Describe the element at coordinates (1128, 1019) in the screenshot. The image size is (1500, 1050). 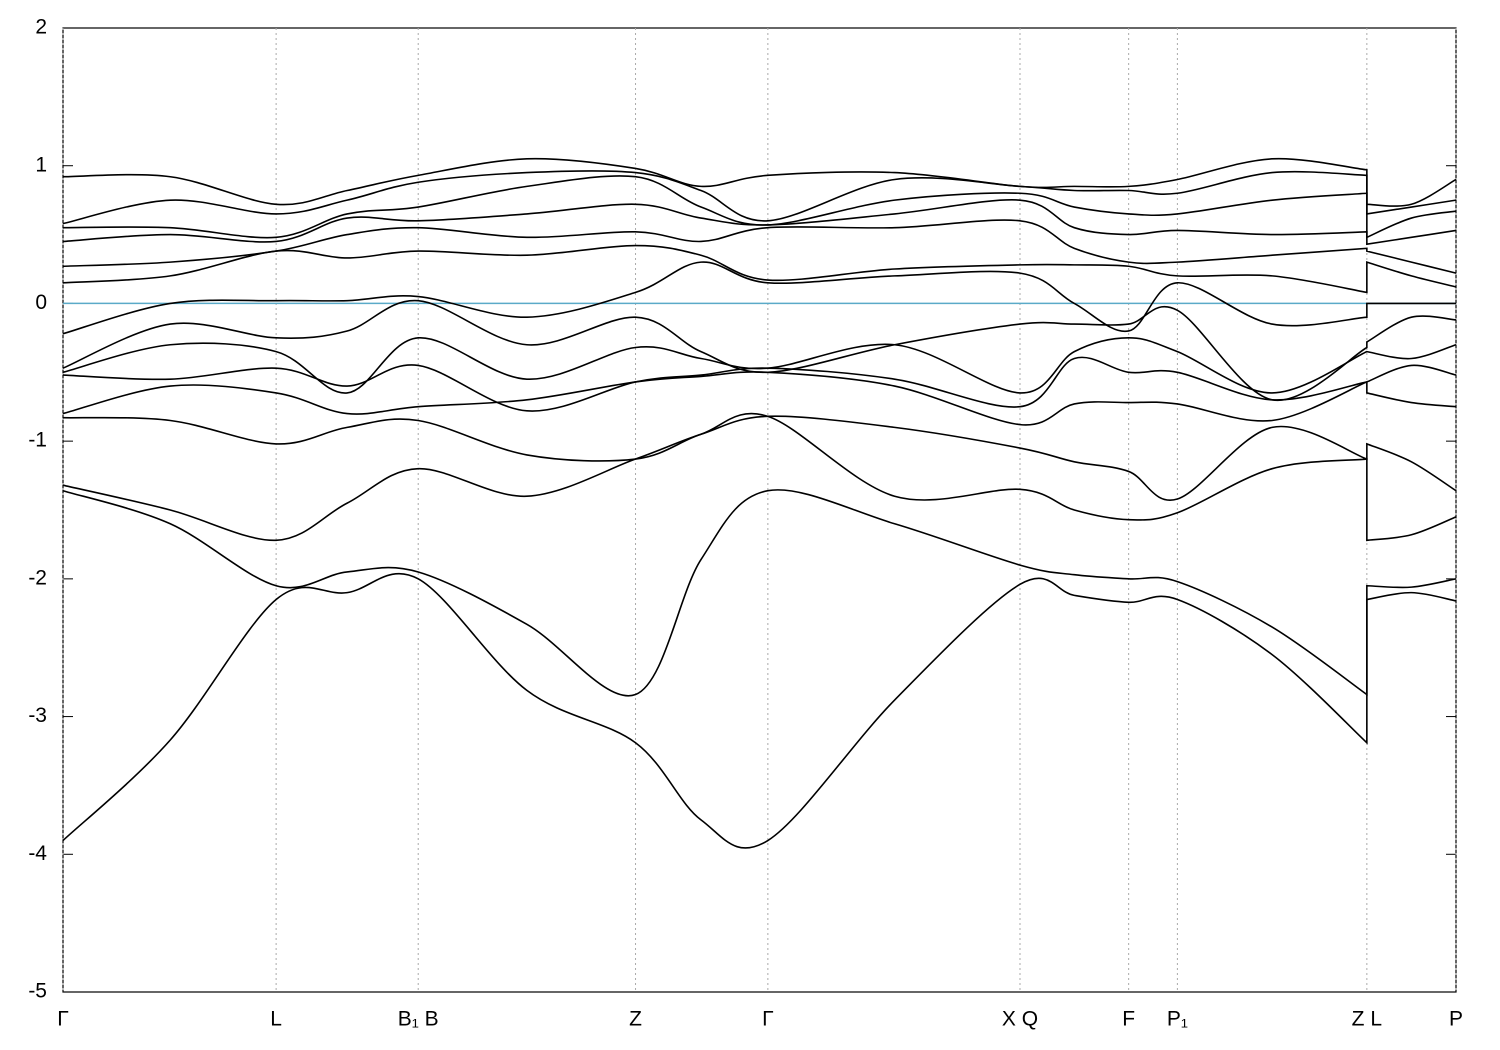
I see `x-tick-label: F` at that location.